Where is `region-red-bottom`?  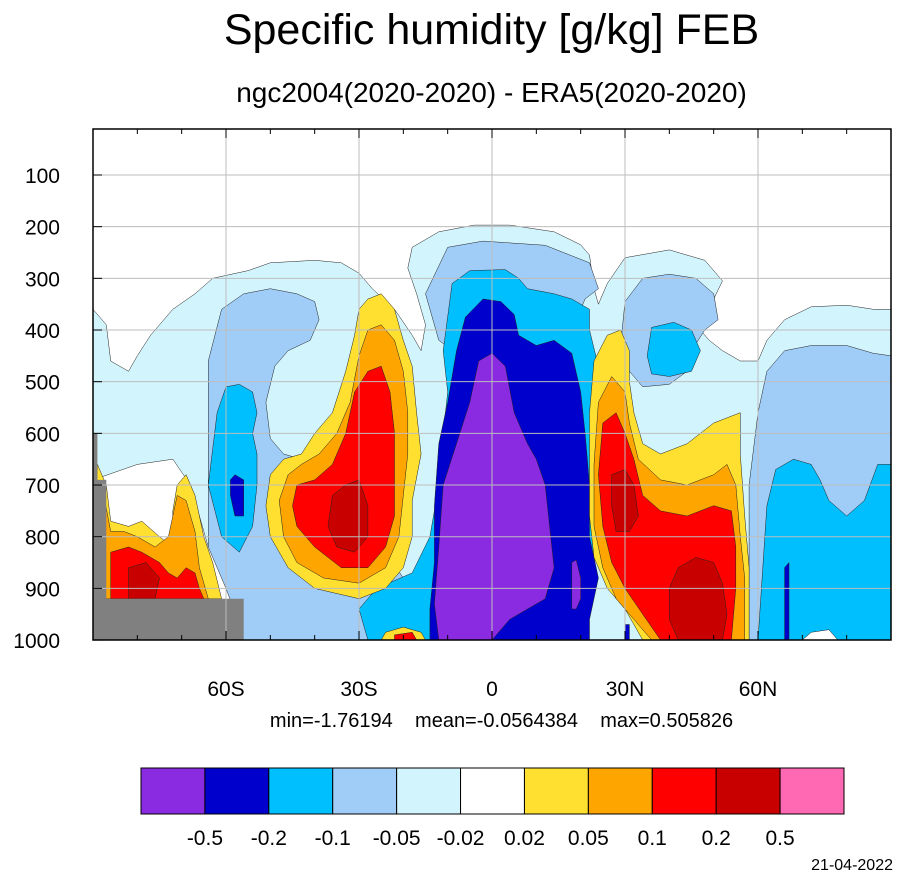 region-red-bottom is located at coordinates (405, 636).